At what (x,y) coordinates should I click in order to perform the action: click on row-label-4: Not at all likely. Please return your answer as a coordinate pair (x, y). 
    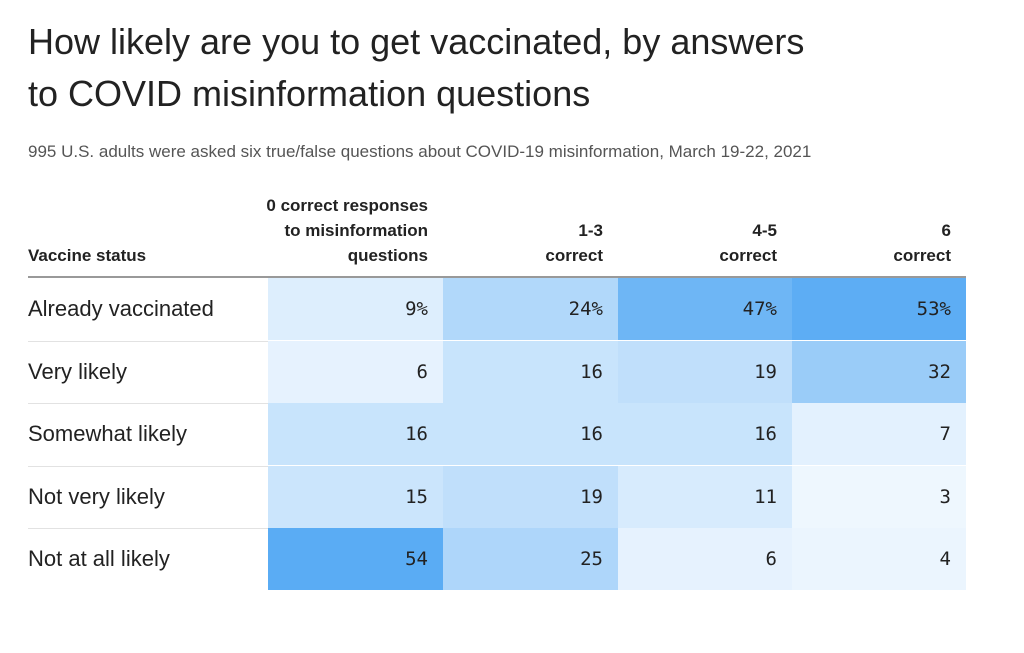
    Looking at the image, I should click on (99, 558).